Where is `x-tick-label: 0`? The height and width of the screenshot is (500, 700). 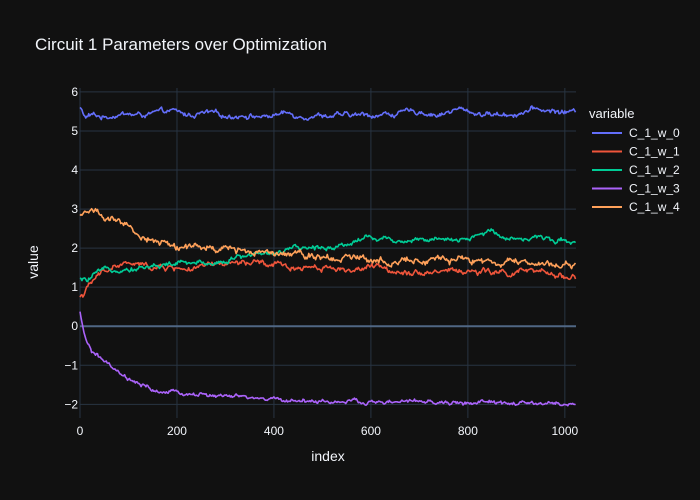
x-tick-label: 0 is located at coordinates (80, 431).